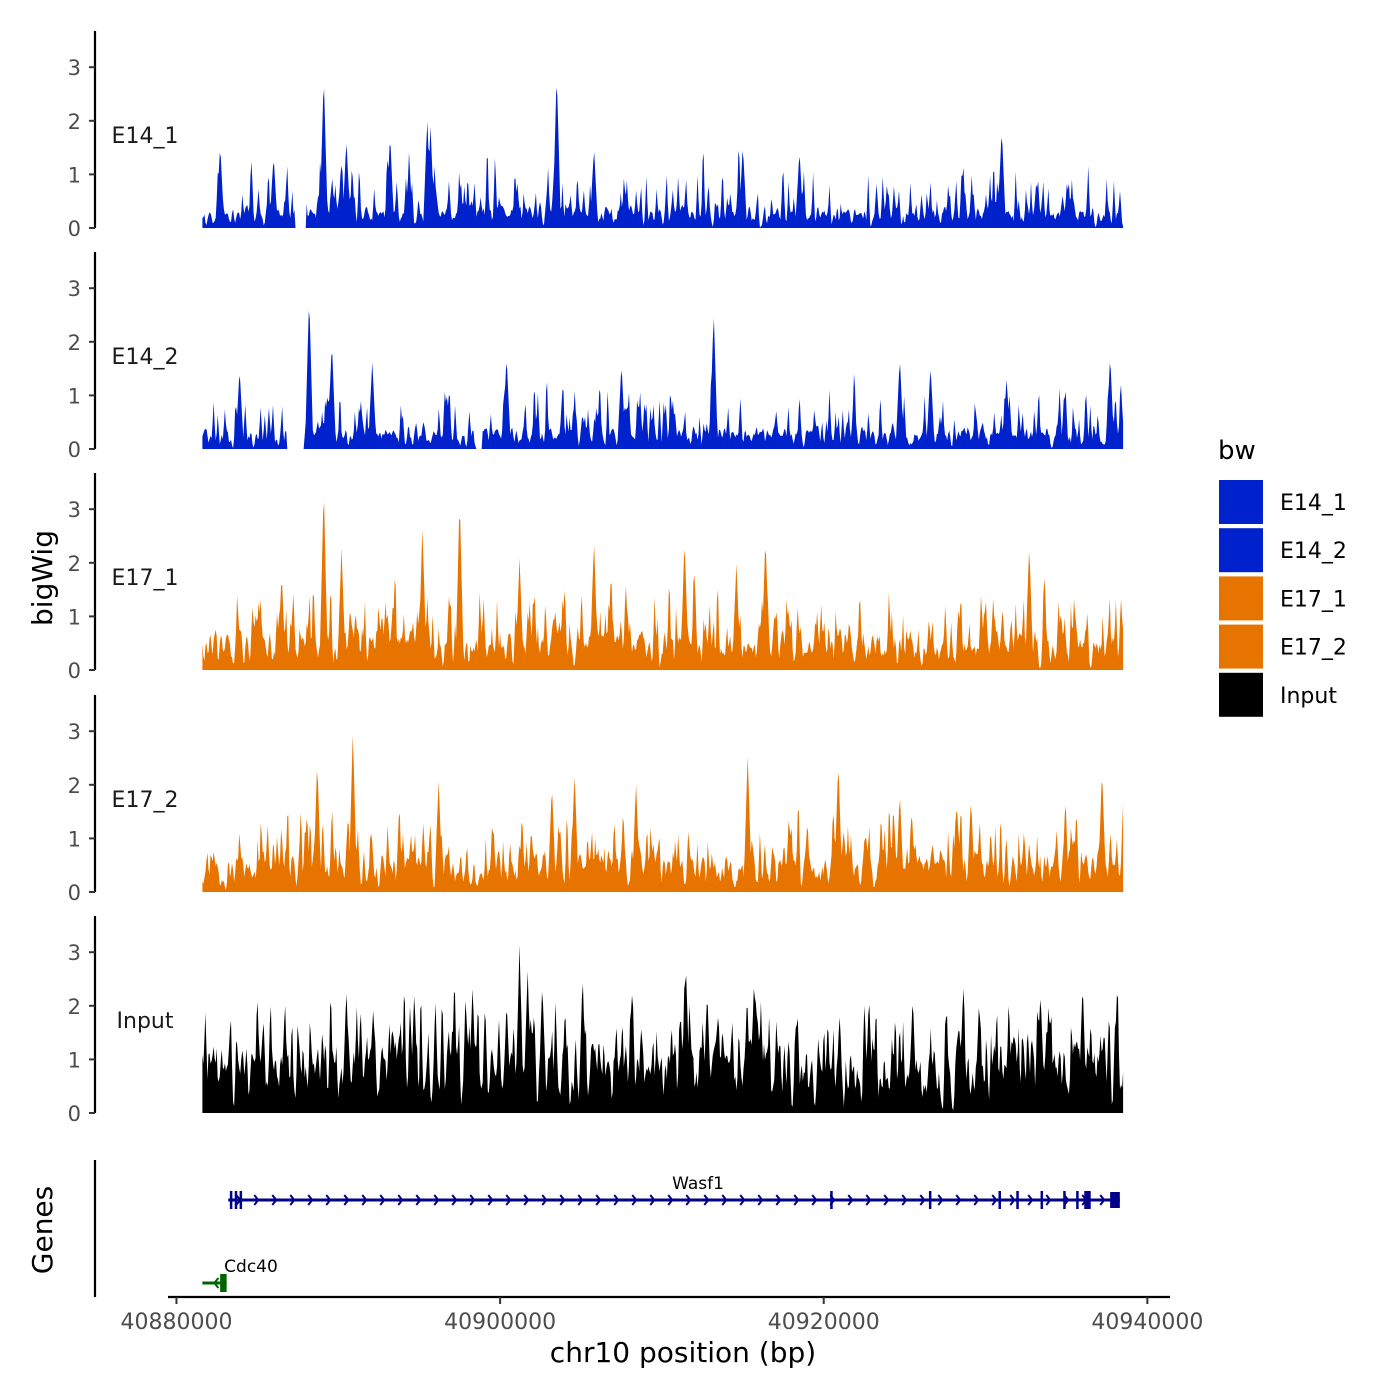 This screenshot has height=1400, width=1400. I want to click on track-input: 0 1 2 3 Input, so click(596, 1021).